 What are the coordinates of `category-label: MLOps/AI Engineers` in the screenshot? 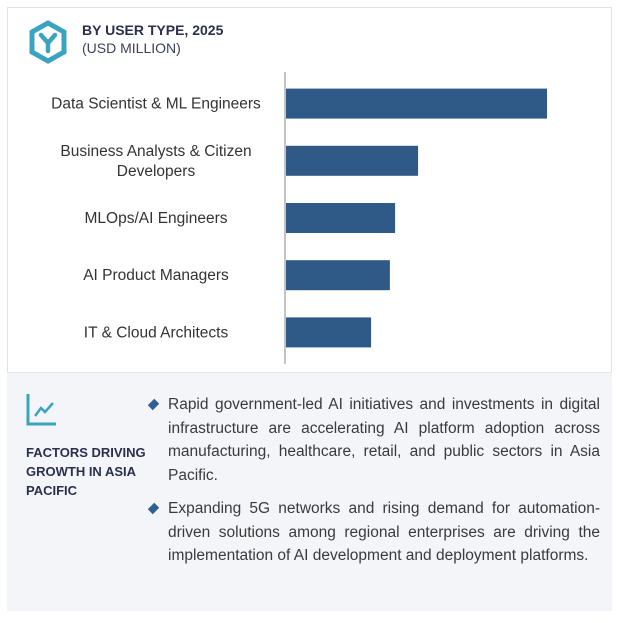 It's located at (155, 218).